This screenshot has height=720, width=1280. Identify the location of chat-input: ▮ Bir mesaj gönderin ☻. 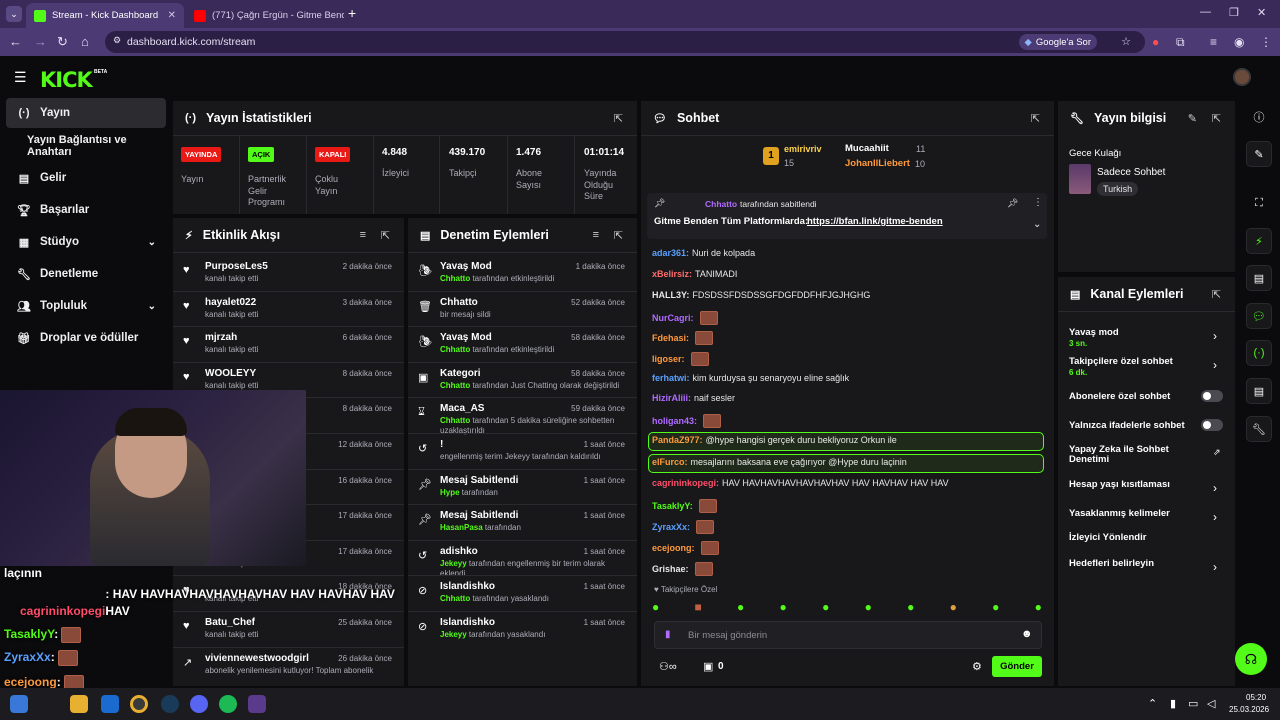
(848, 635).